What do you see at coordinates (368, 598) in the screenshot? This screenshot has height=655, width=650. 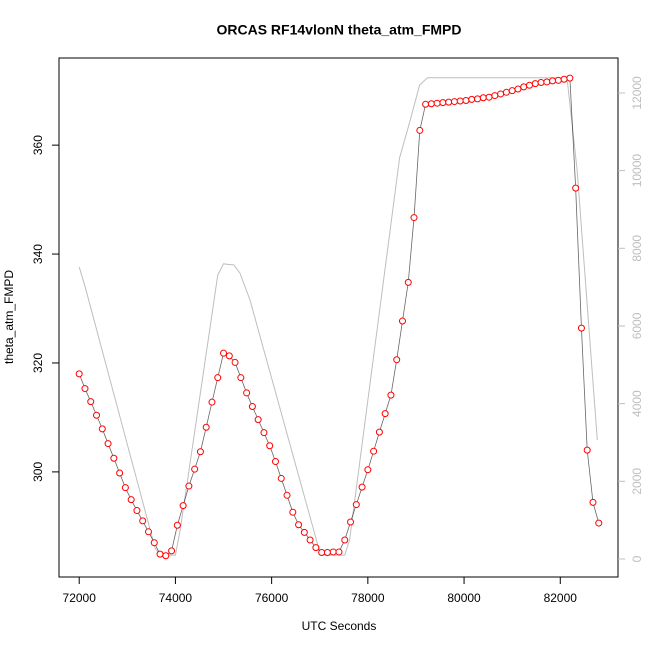 I see `x-tick-label: 78000` at bounding box center [368, 598].